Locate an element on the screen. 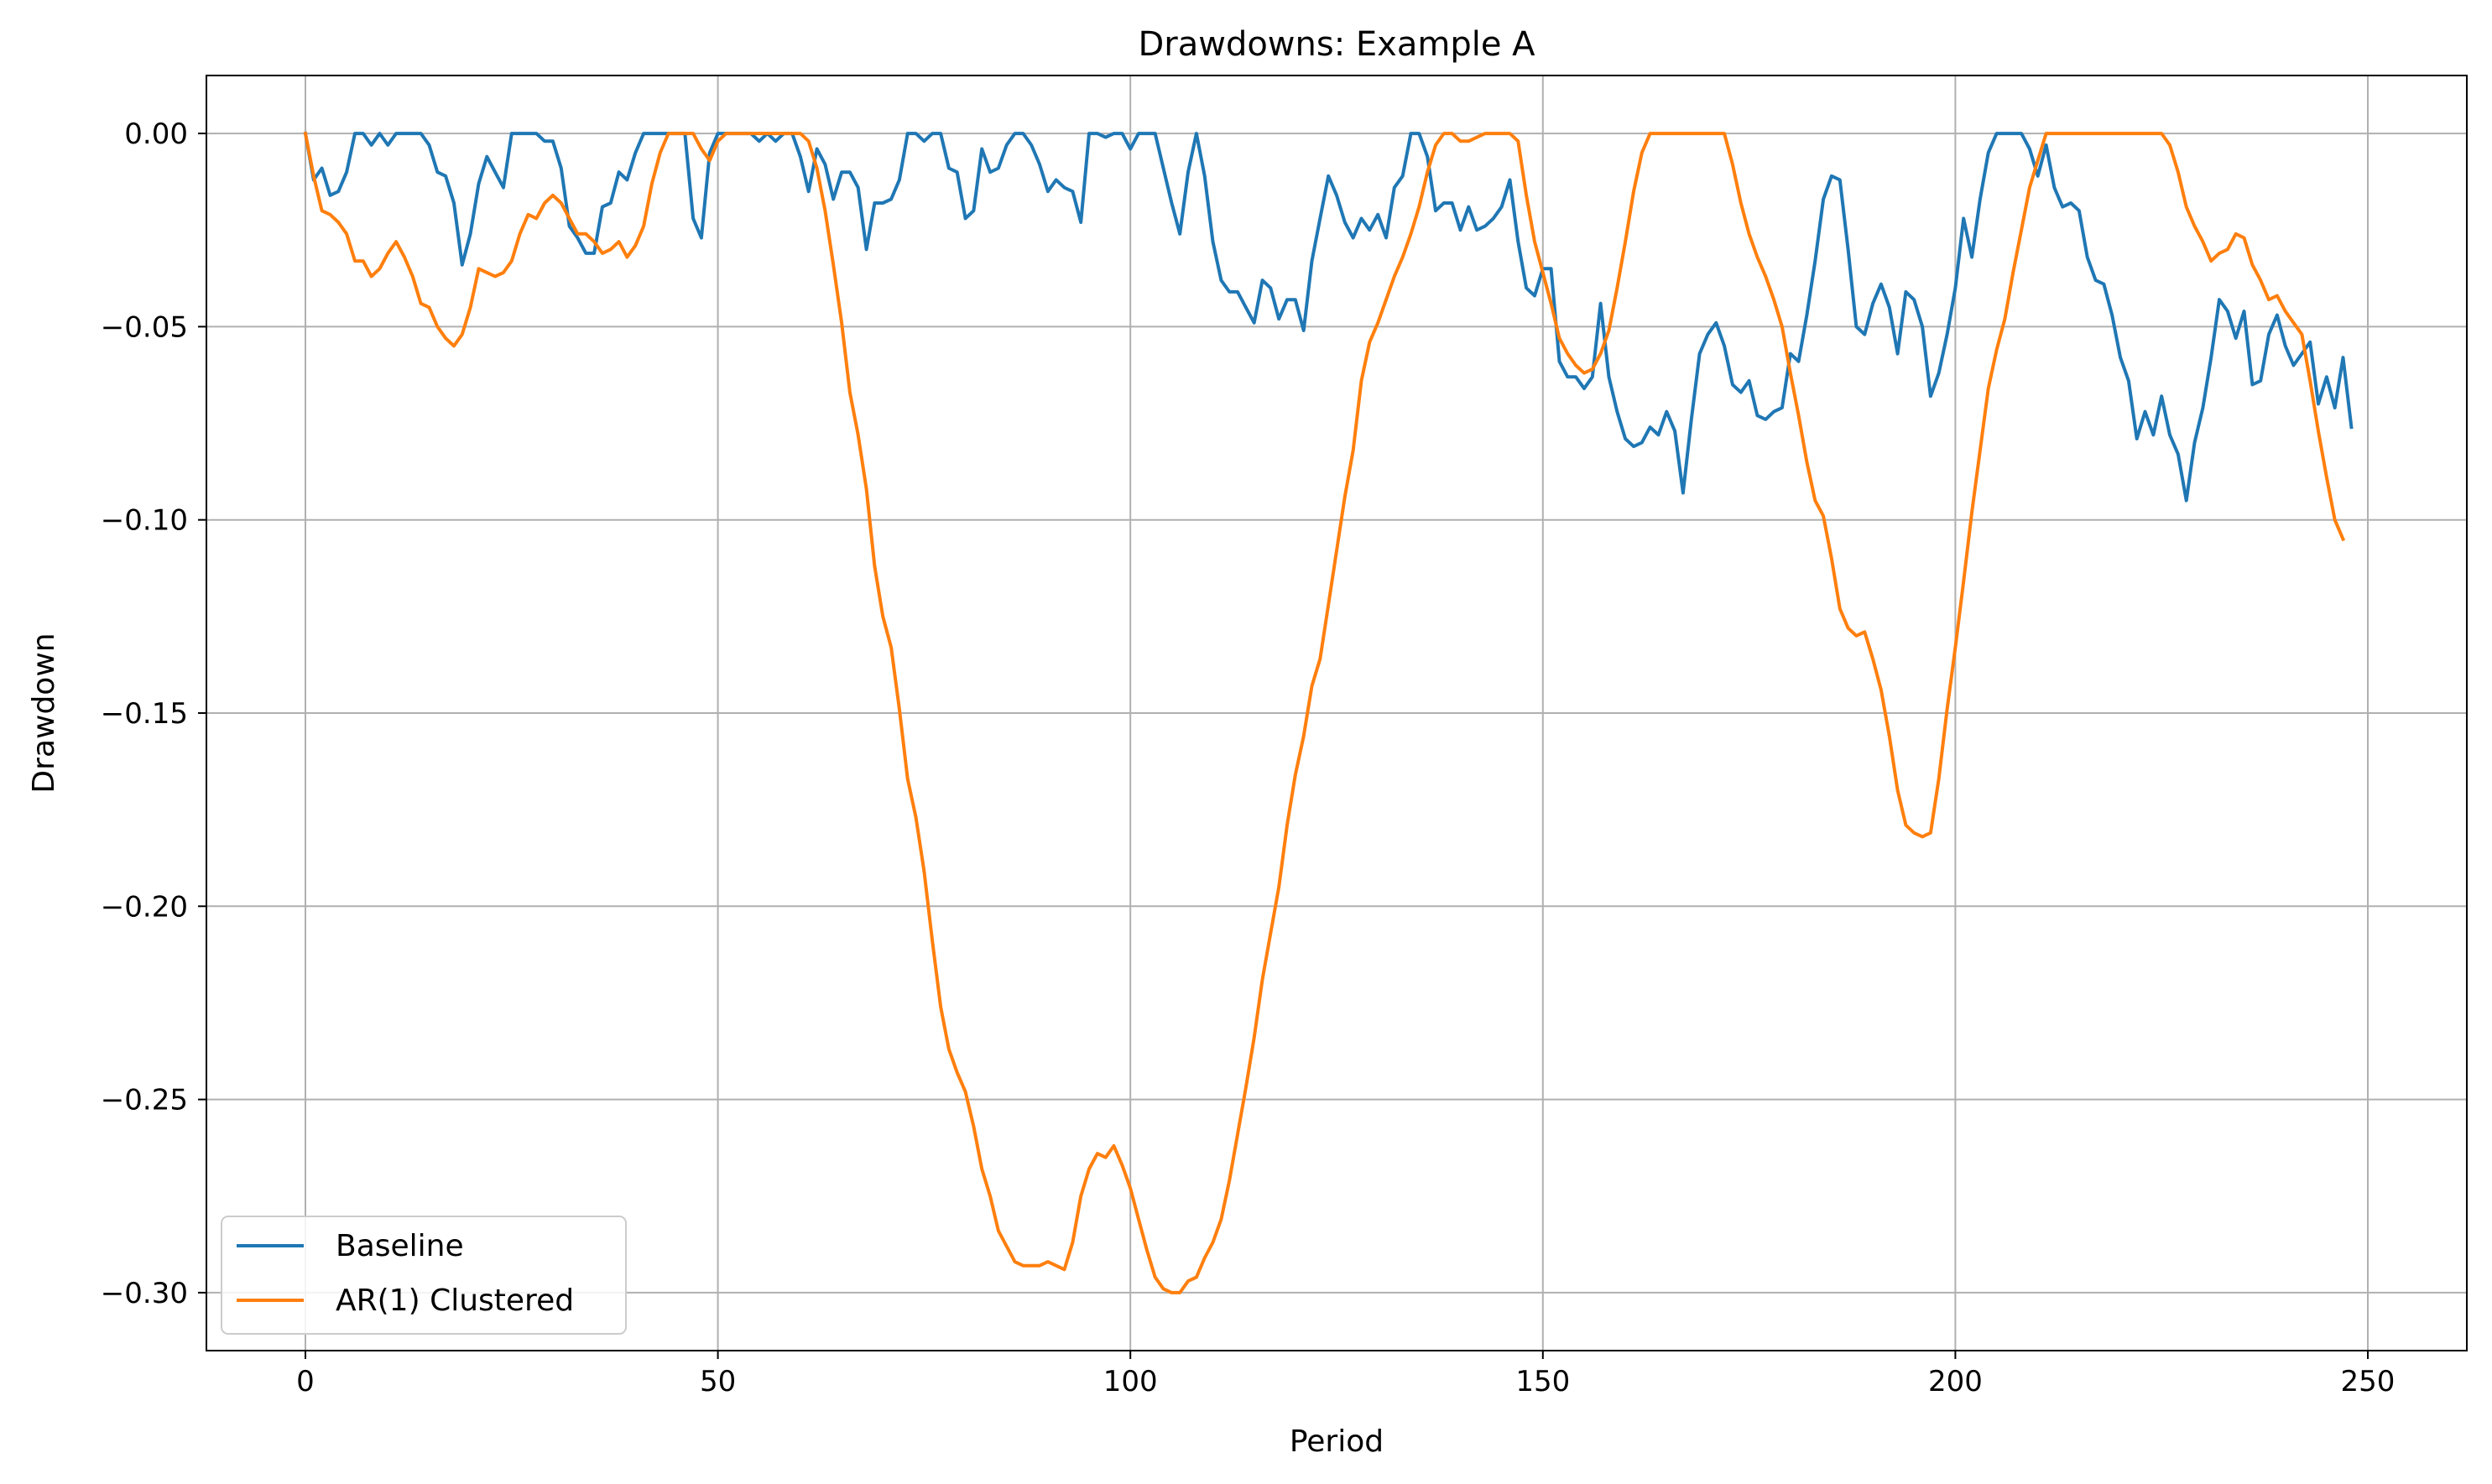  y-axis-label: Drawdown is located at coordinates (44, 713).